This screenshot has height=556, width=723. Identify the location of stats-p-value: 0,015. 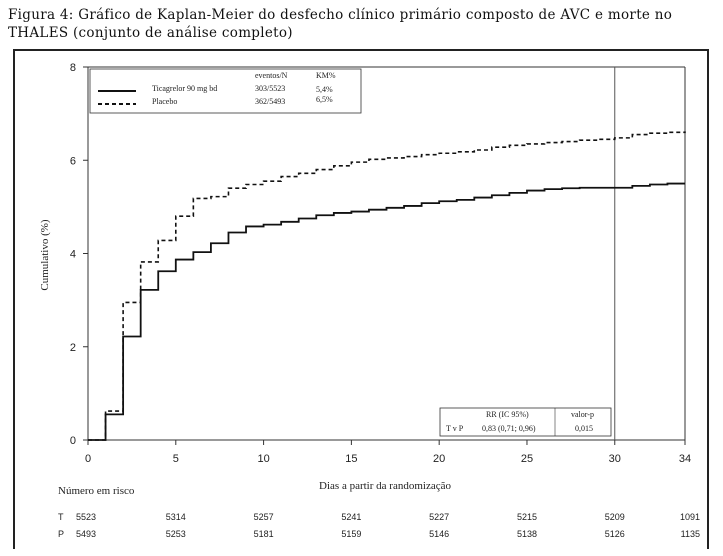
(584, 428).